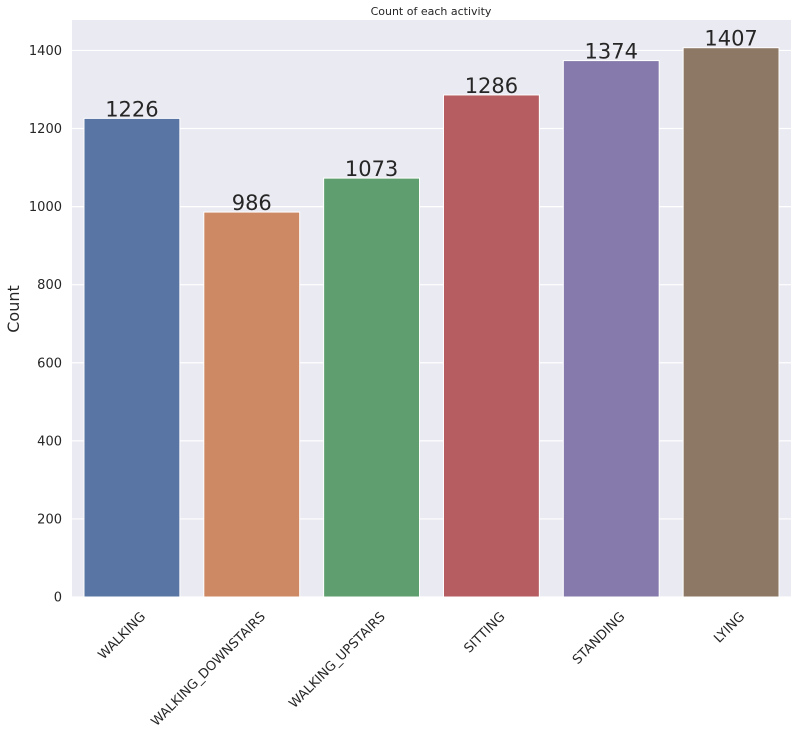  Describe the element at coordinates (58, 598) in the screenshot. I see `y-tick-label: 0` at that location.